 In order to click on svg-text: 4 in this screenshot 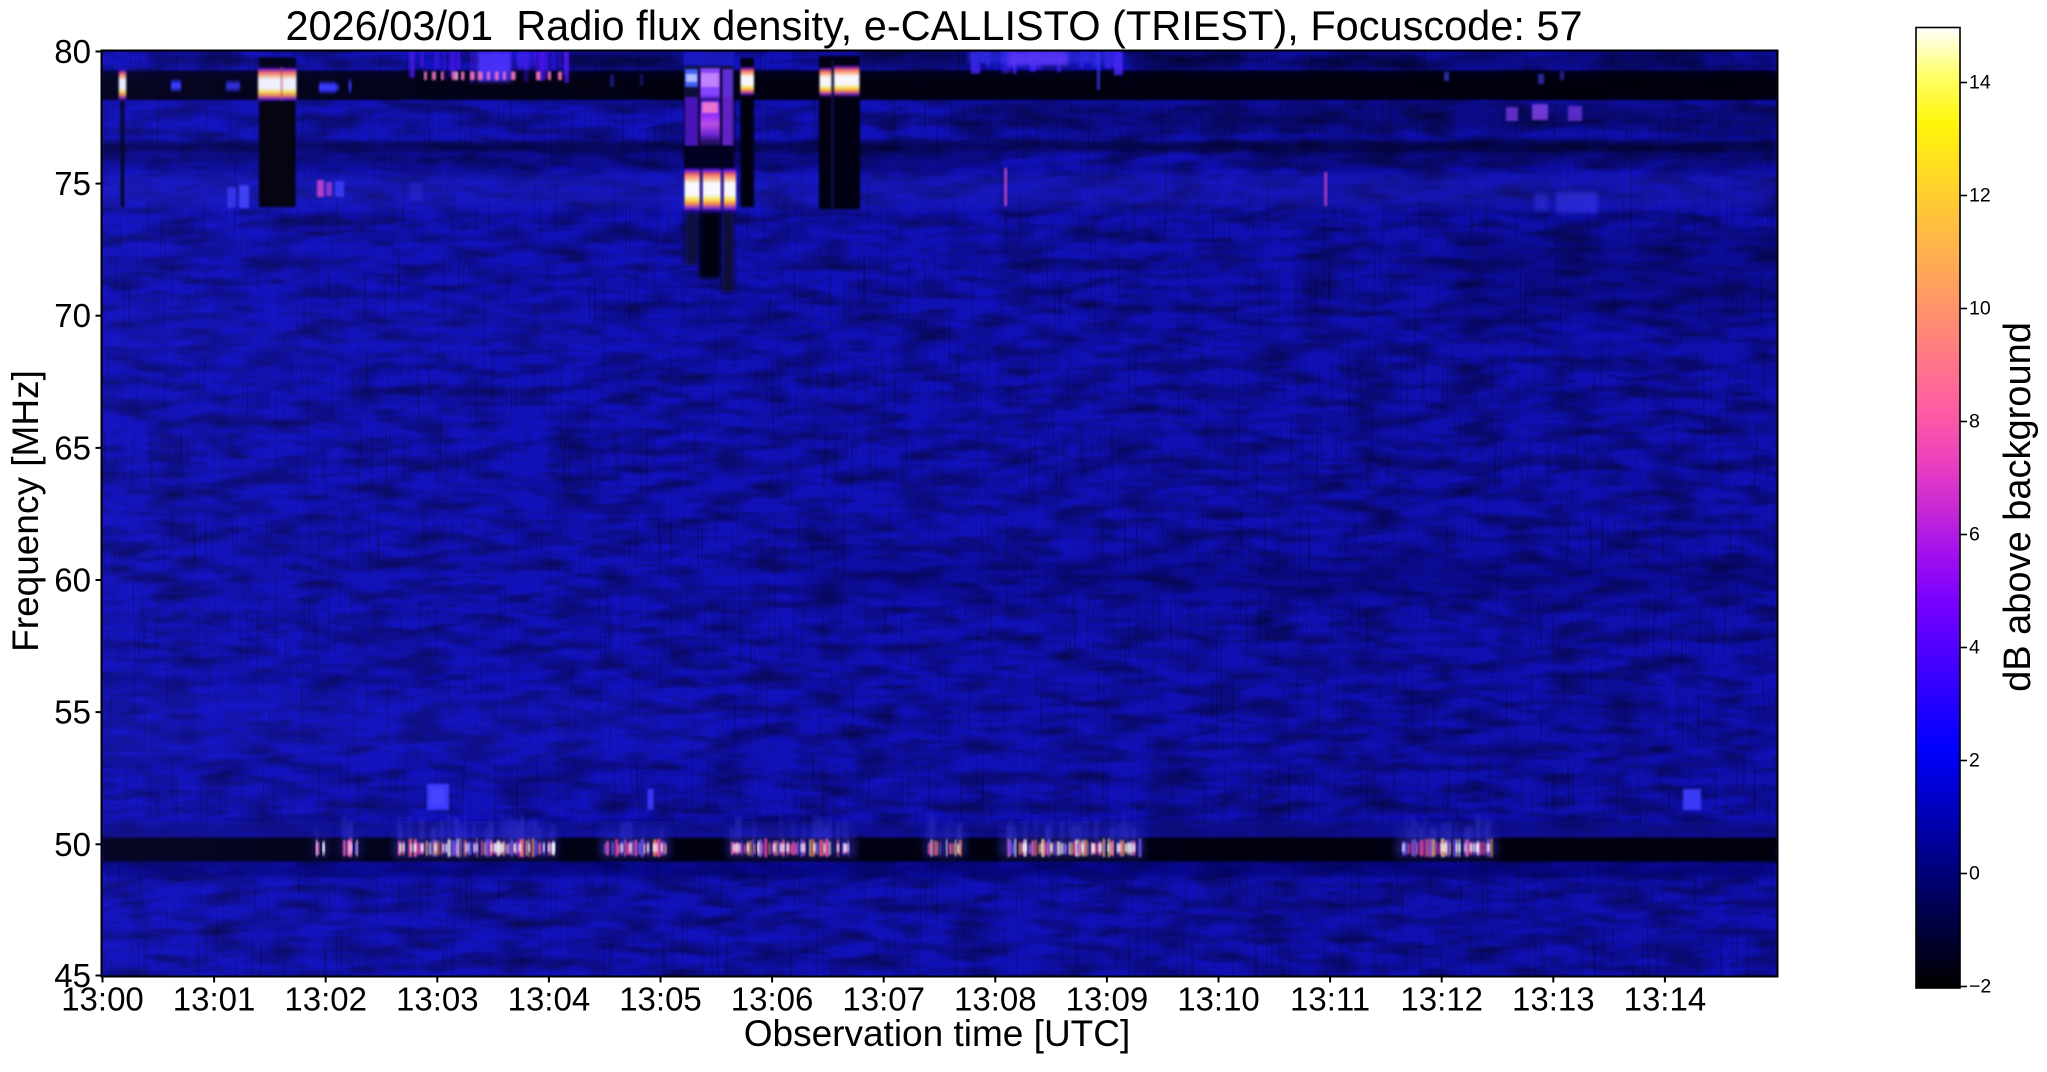, I will do `click(1974, 648)`.